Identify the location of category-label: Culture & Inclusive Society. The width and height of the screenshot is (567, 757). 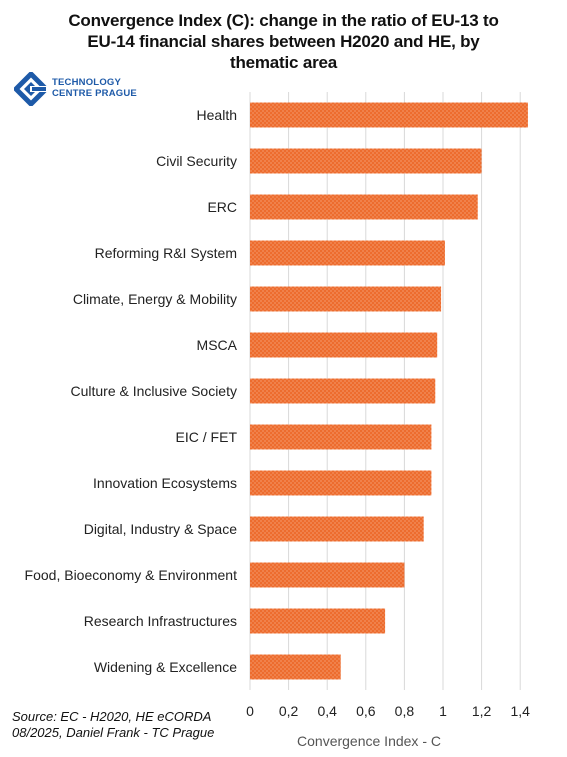
(153, 391).